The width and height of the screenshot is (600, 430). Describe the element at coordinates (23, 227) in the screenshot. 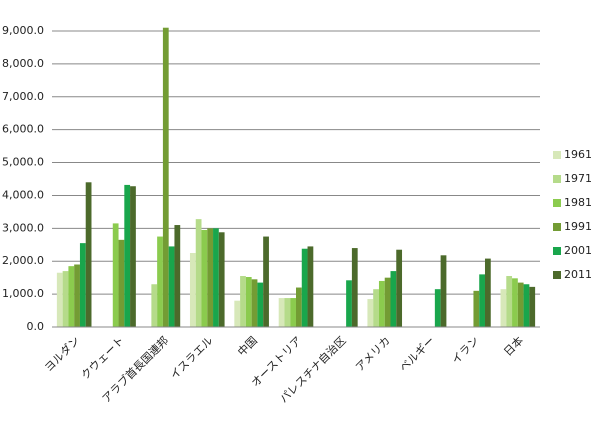

I see `y-tick-label: 3,000.0` at that location.